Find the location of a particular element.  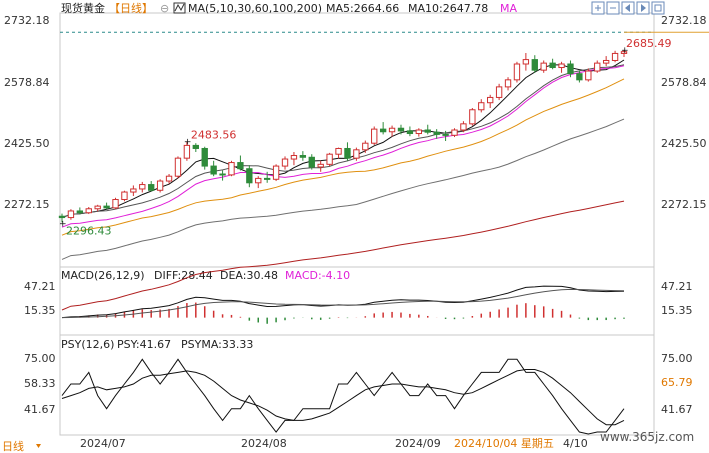

ma-params: MA(5,10,30,60,100,200) is located at coordinates (255, 8).